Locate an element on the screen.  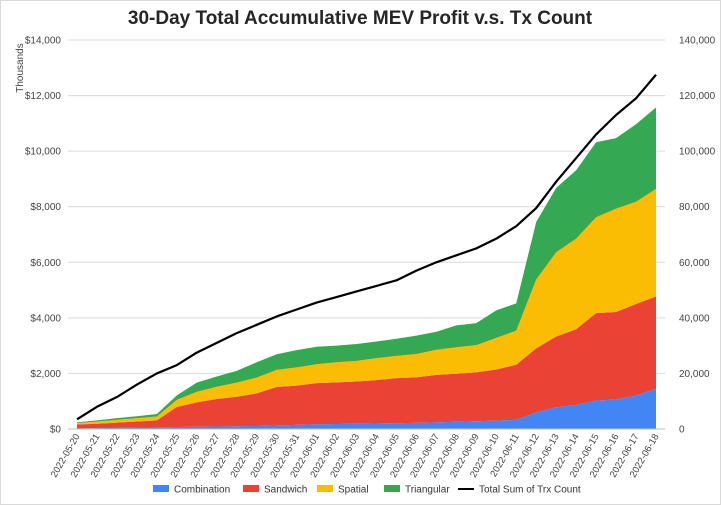
y2-tick-label: 80,000 is located at coordinates (694, 207).